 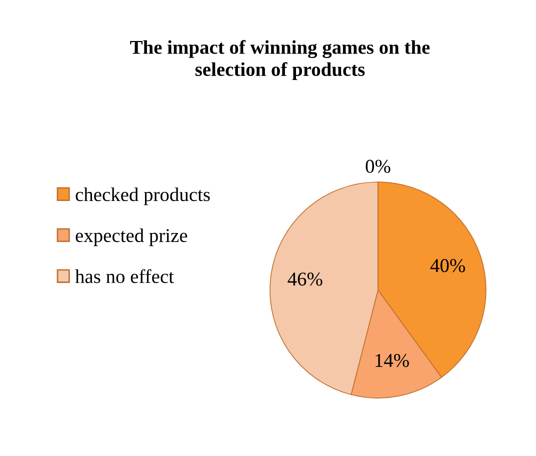 What do you see at coordinates (392, 361) in the screenshot?
I see `data-label: 14%` at bounding box center [392, 361].